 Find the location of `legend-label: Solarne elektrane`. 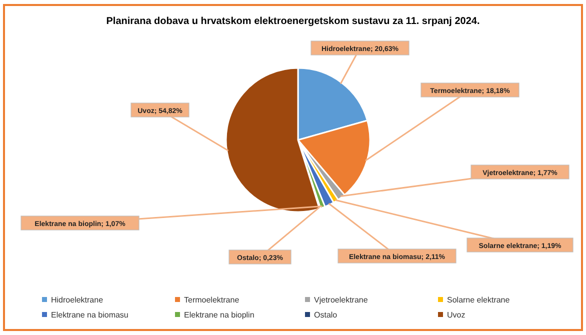

legend-label: Solarne elektrane is located at coordinates (478, 300).